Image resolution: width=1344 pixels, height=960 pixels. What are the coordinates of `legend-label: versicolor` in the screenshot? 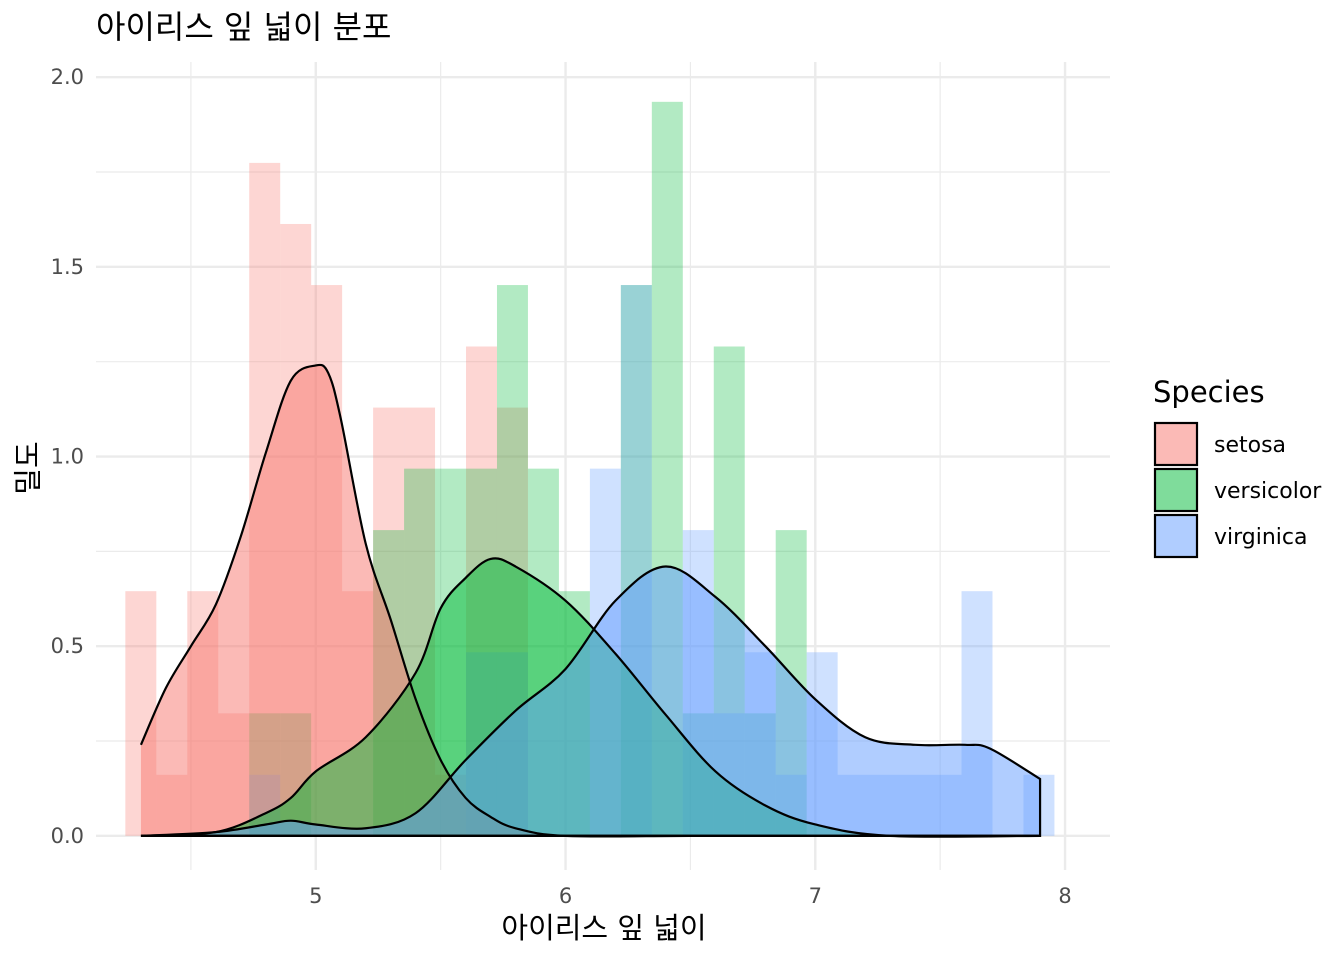 It's located at (1268, 491).